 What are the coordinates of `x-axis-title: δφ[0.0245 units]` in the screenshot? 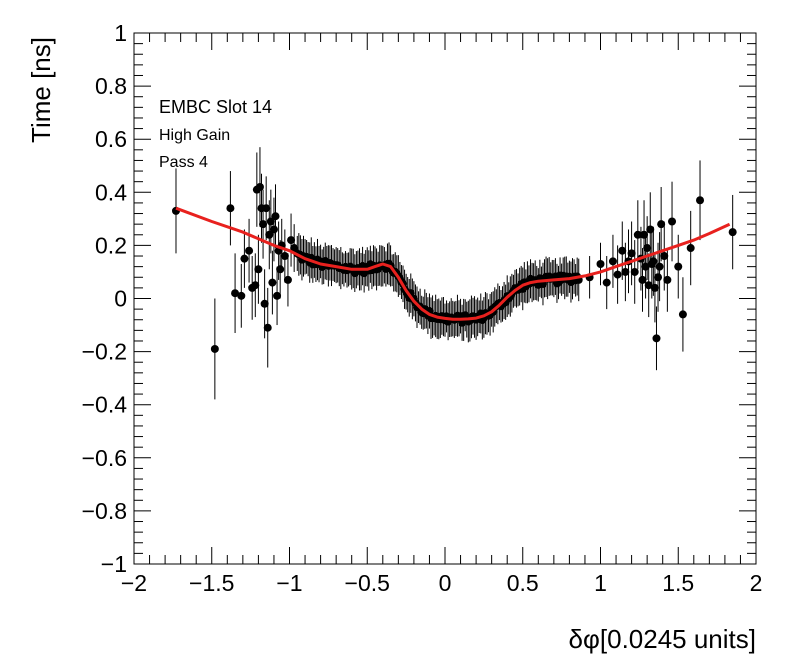 It's located at (662, 639).